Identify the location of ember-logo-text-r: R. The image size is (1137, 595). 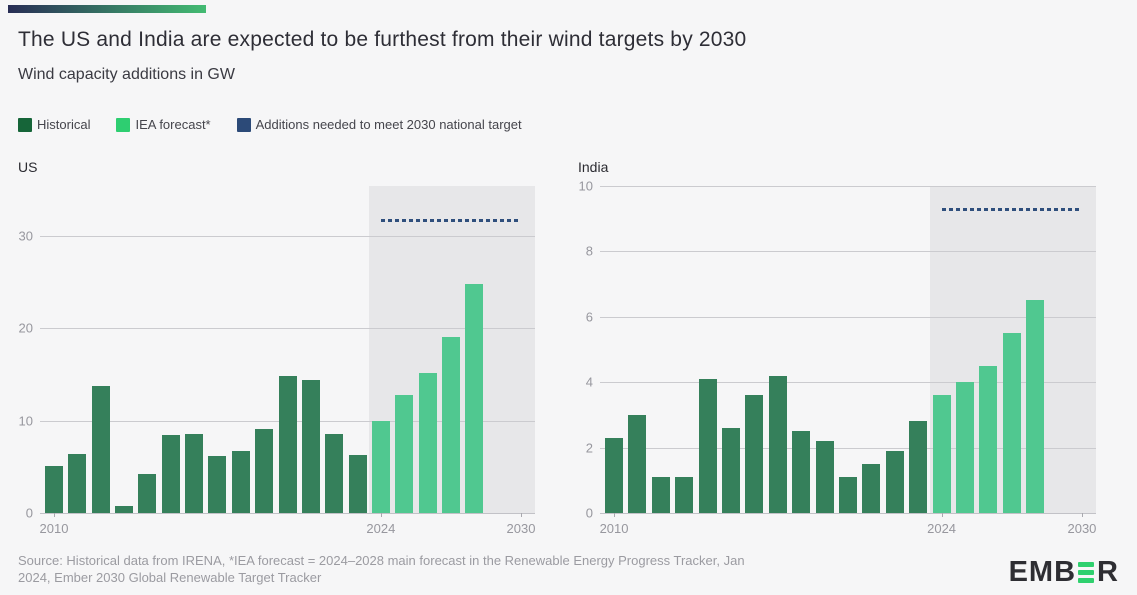
(1108, 572).